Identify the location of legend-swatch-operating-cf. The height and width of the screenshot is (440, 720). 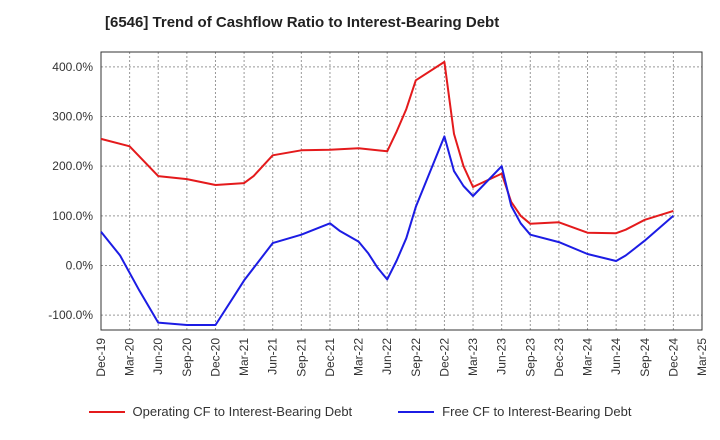
(106, 411).